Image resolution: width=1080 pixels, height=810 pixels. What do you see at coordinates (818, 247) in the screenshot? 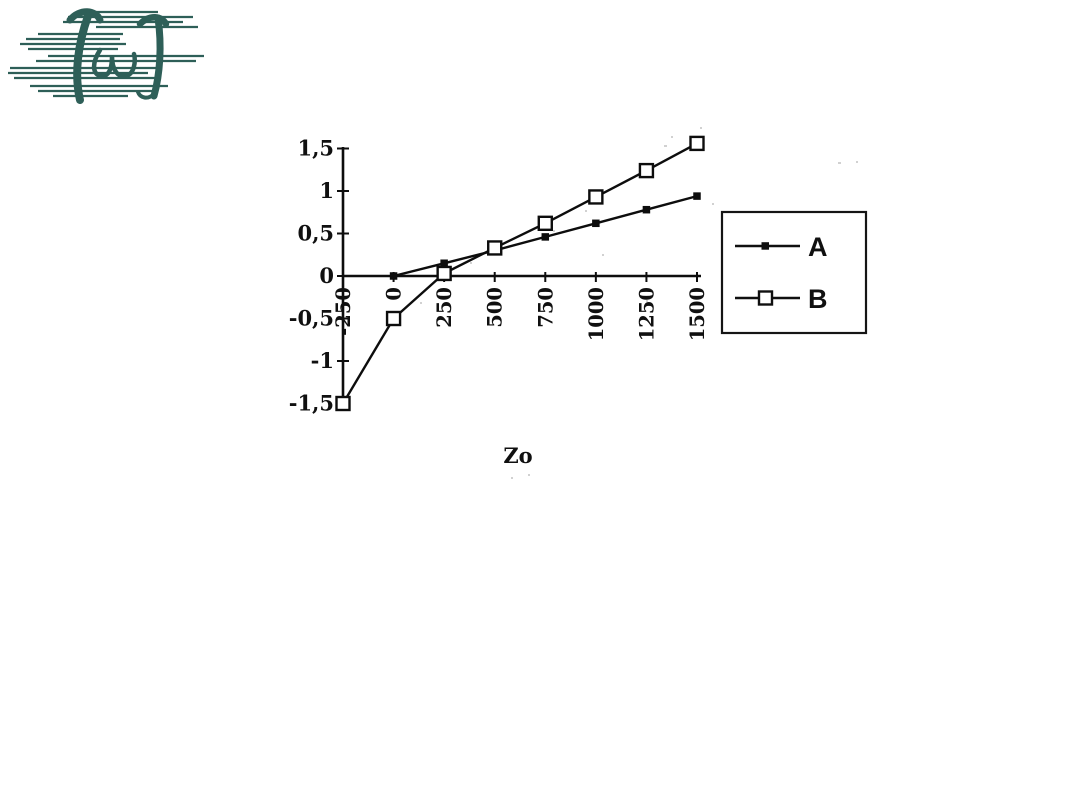
I see `legend-label-a: A` at bounding box center [818, 247].